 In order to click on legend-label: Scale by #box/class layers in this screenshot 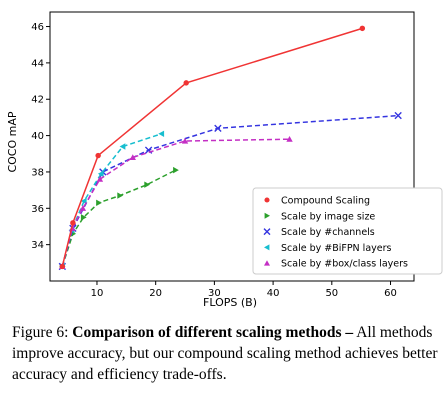, I will do `click(344, 264)`.